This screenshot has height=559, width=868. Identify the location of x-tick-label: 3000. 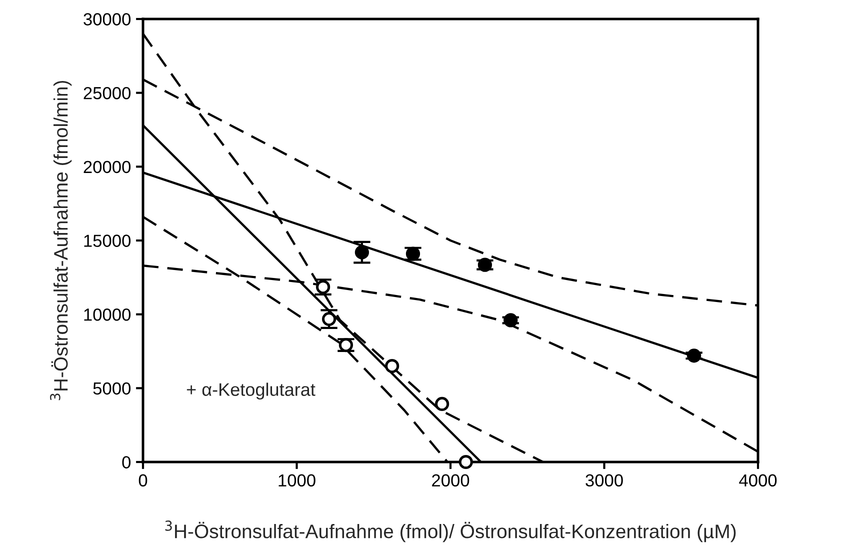
(604, 480).